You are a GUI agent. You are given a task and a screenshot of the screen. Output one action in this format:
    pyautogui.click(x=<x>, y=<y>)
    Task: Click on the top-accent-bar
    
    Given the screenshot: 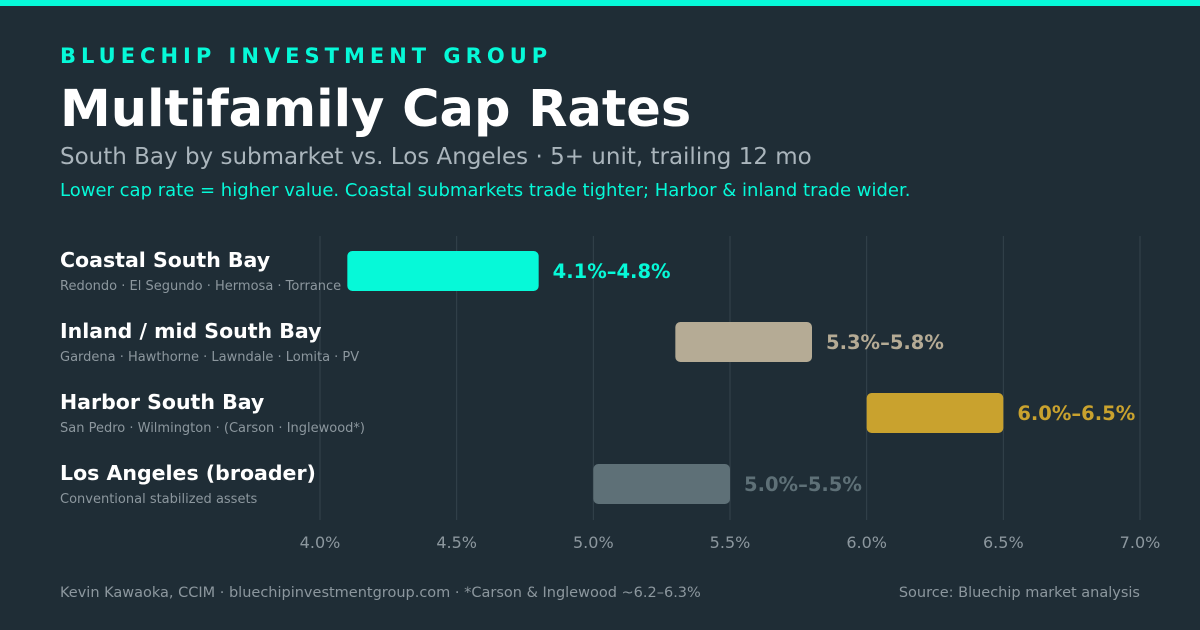 What is the action you would take?
    pyautogui.click(x=600, y=3)
    